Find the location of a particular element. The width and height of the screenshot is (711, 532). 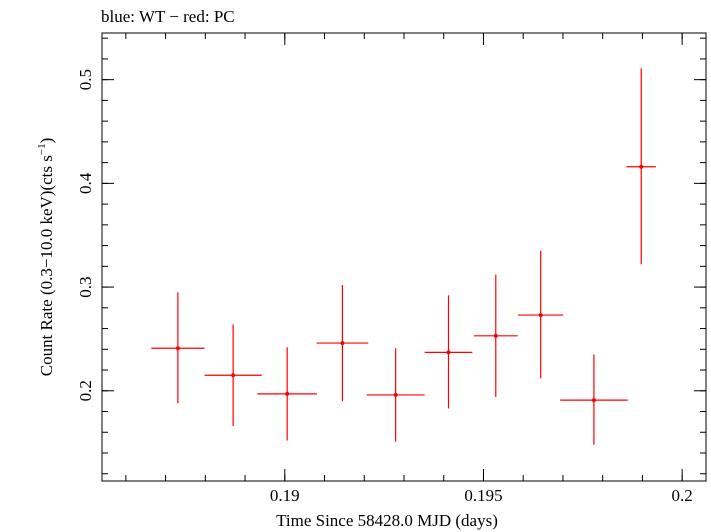

y-tick-label: 0.2 is located at coordinates (85, 390).